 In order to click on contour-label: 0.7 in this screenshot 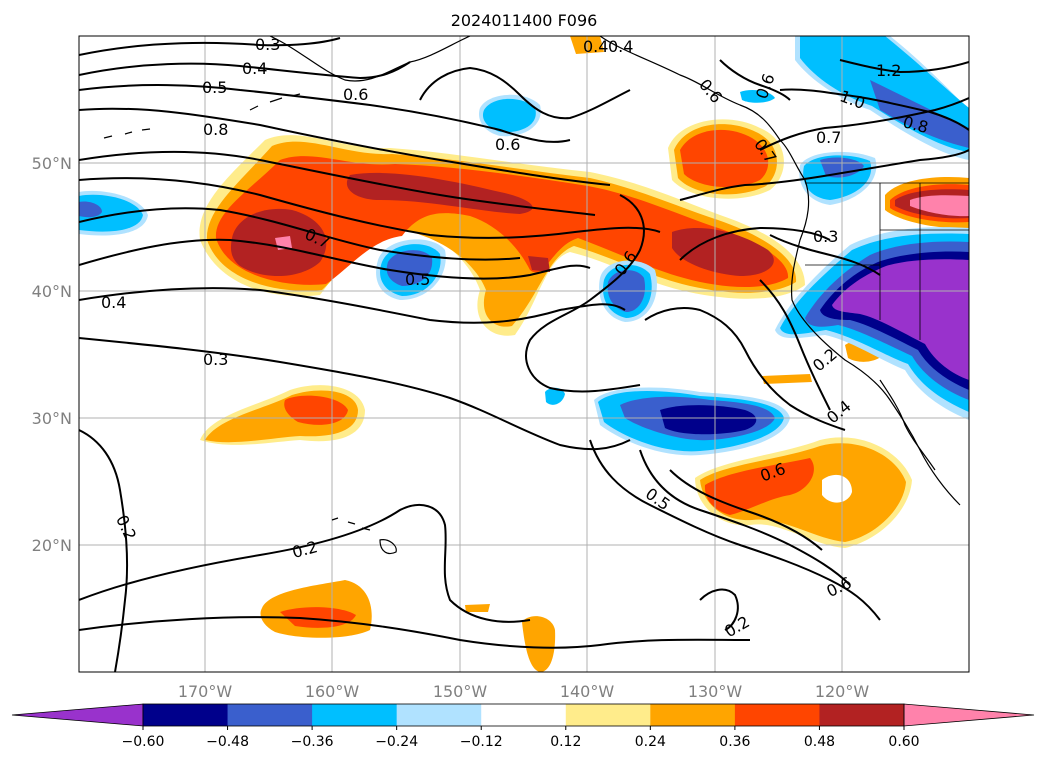, I will do `click(828, 137)`.